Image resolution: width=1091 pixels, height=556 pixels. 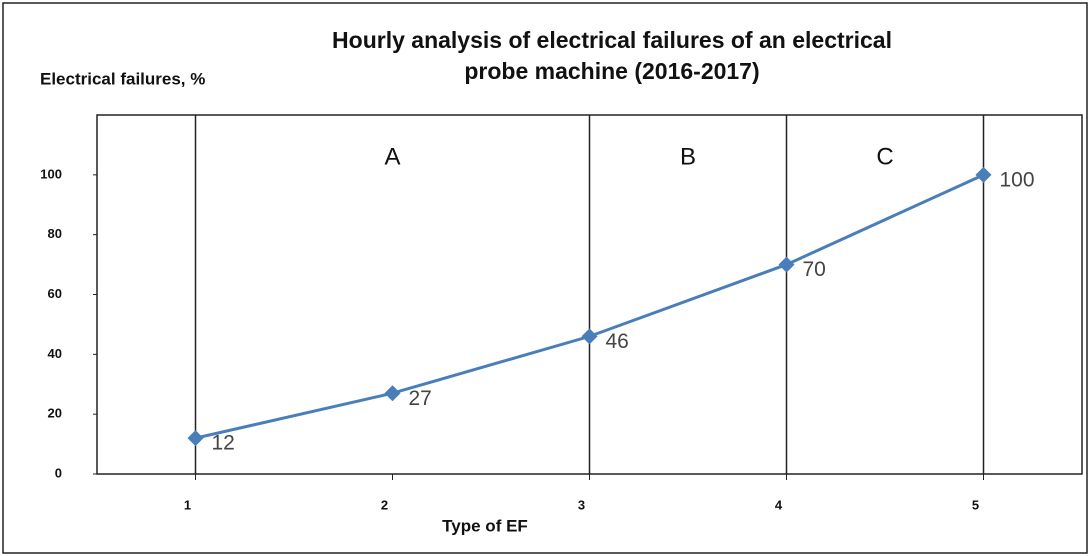 What do you see at coordinates (581, 504) in the screenshot?
I see `x-tick-label: 3` at bounding box center [581, 504].